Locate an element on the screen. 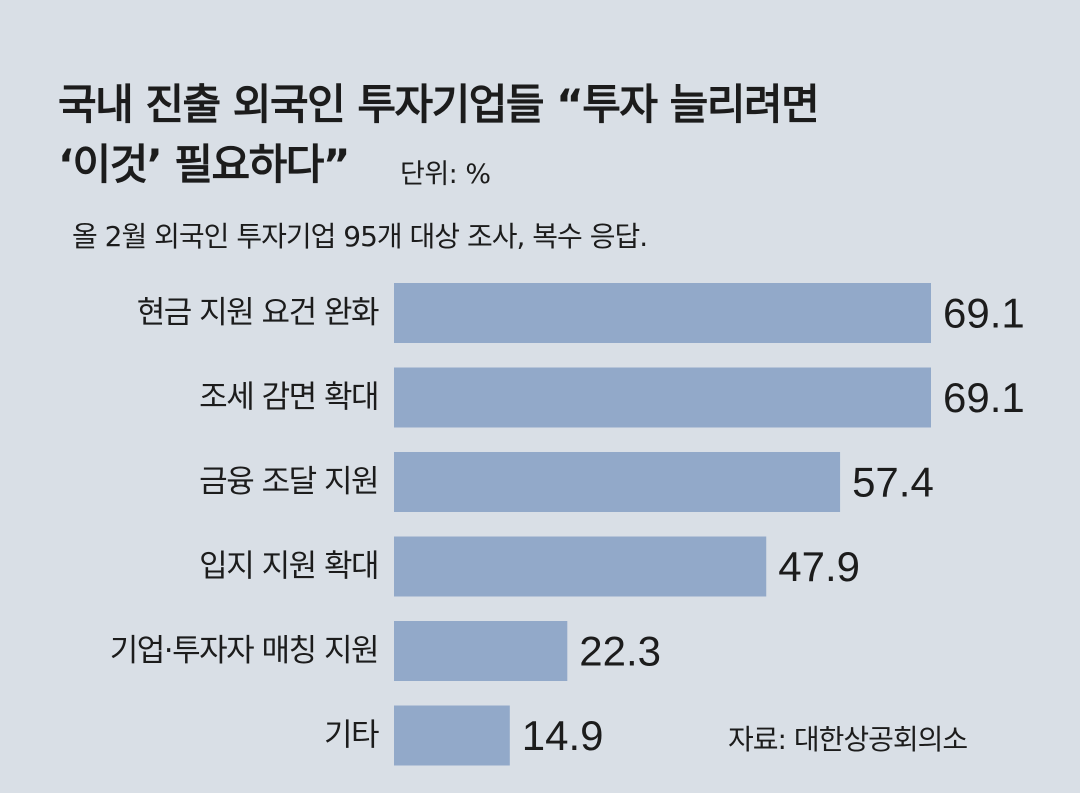 The width and height of the screenshot is (1080, 793). category-label: 금융 조달 지원 is located at coordinates (288, 482).